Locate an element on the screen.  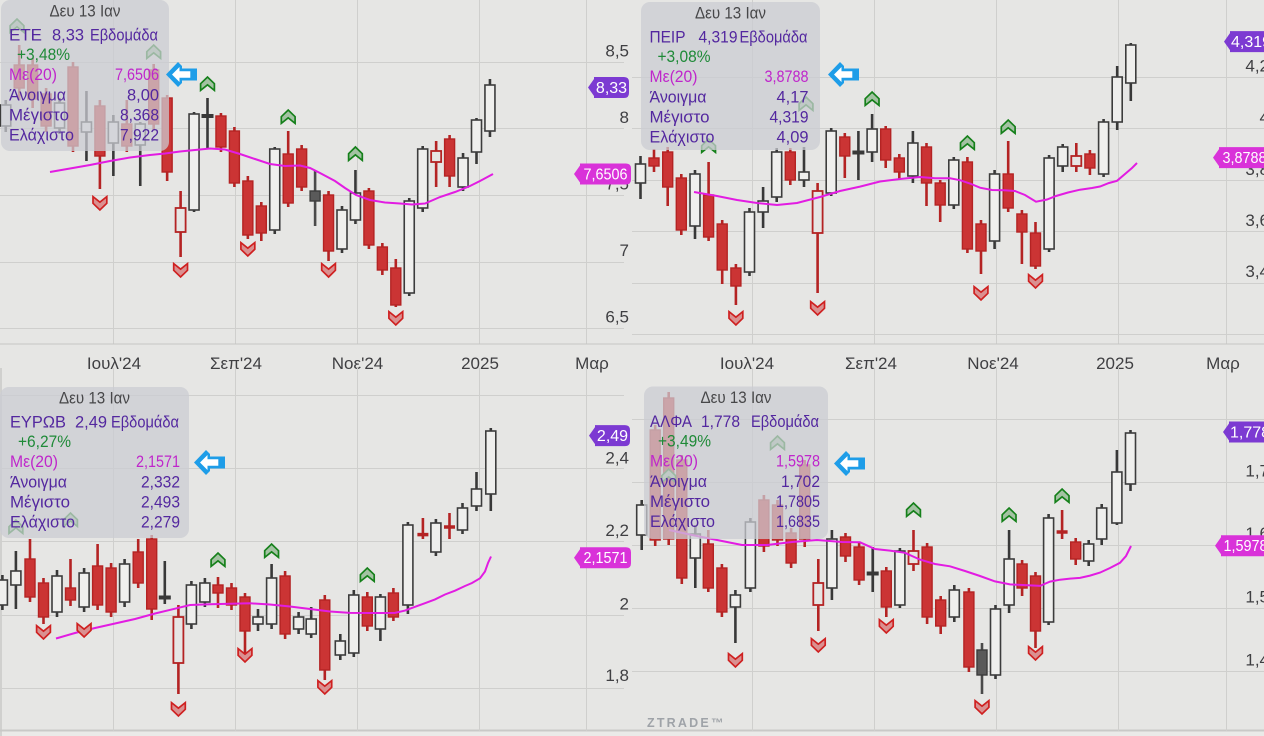
svg-text: 1,4 is located at coordinates (1254, 660).